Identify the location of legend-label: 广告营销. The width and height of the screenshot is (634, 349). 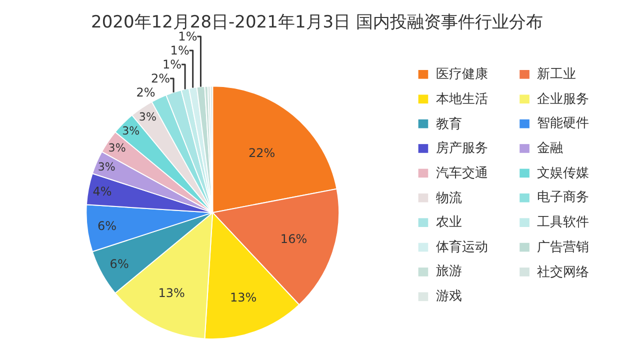
(563, 247).